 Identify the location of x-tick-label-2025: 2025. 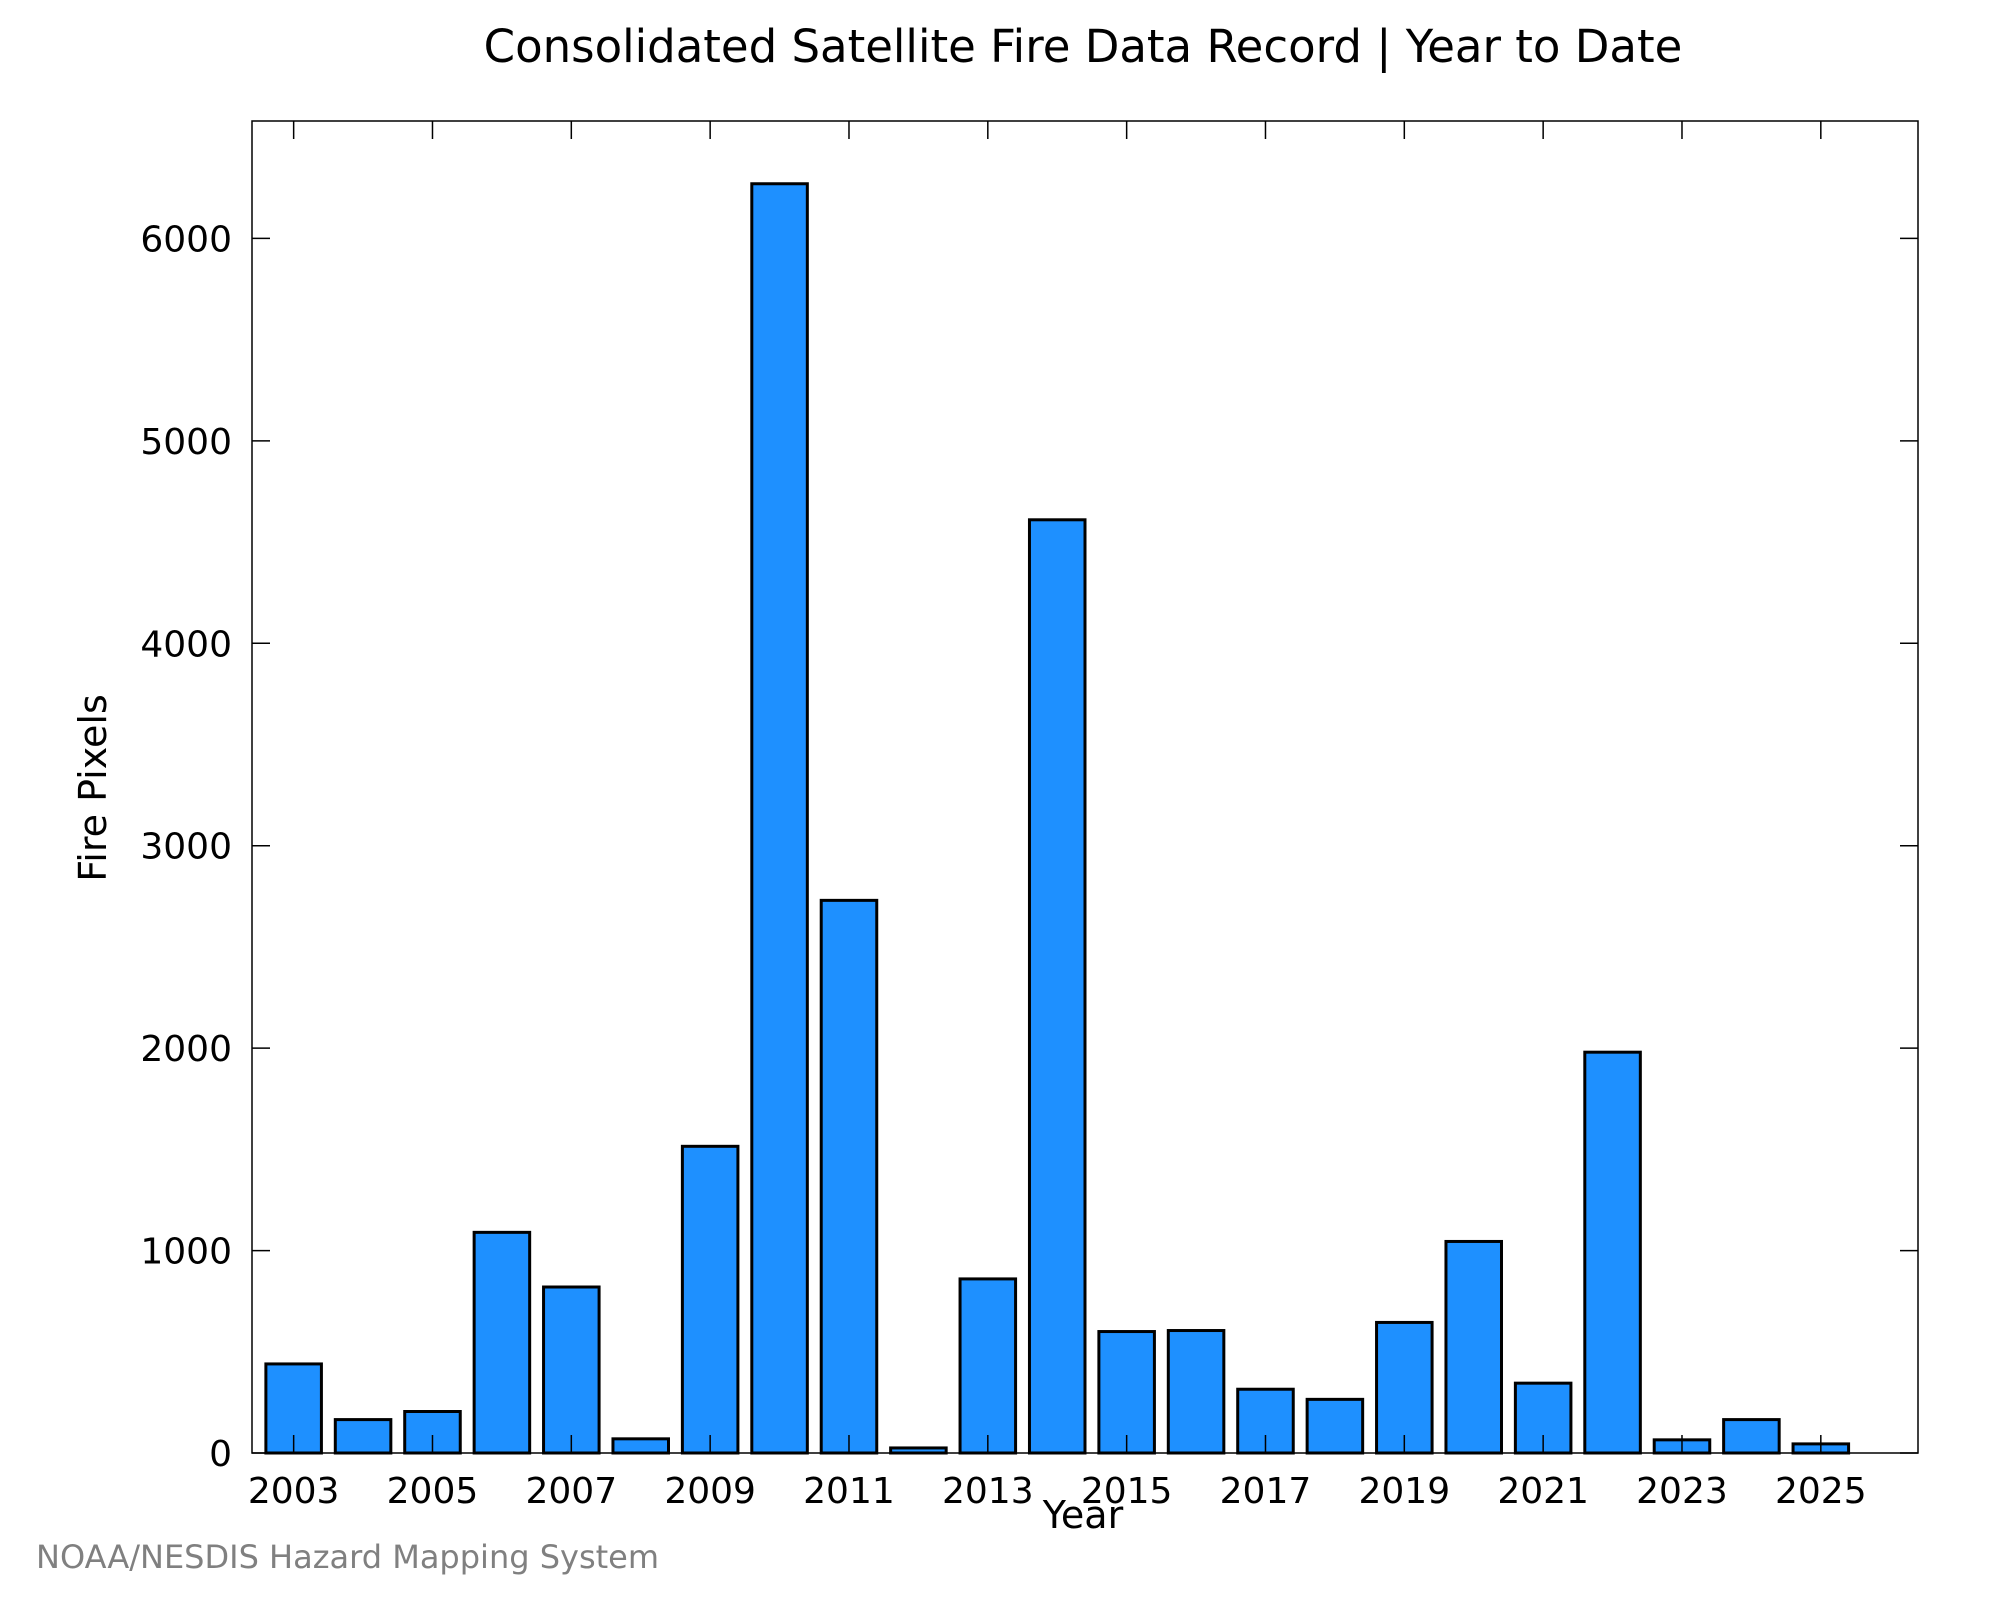
(1821, 1491).